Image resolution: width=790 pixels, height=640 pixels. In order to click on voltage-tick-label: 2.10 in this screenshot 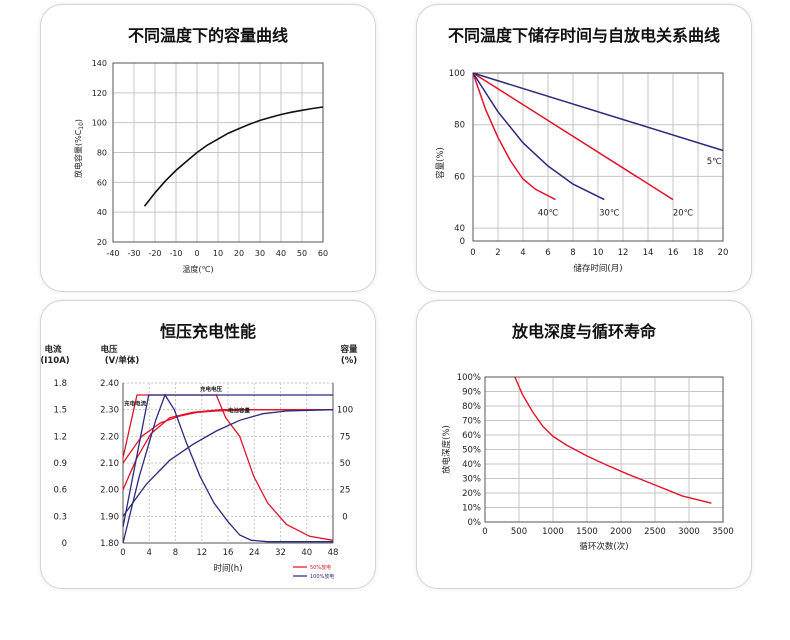, I will do `click(109, 464)`.